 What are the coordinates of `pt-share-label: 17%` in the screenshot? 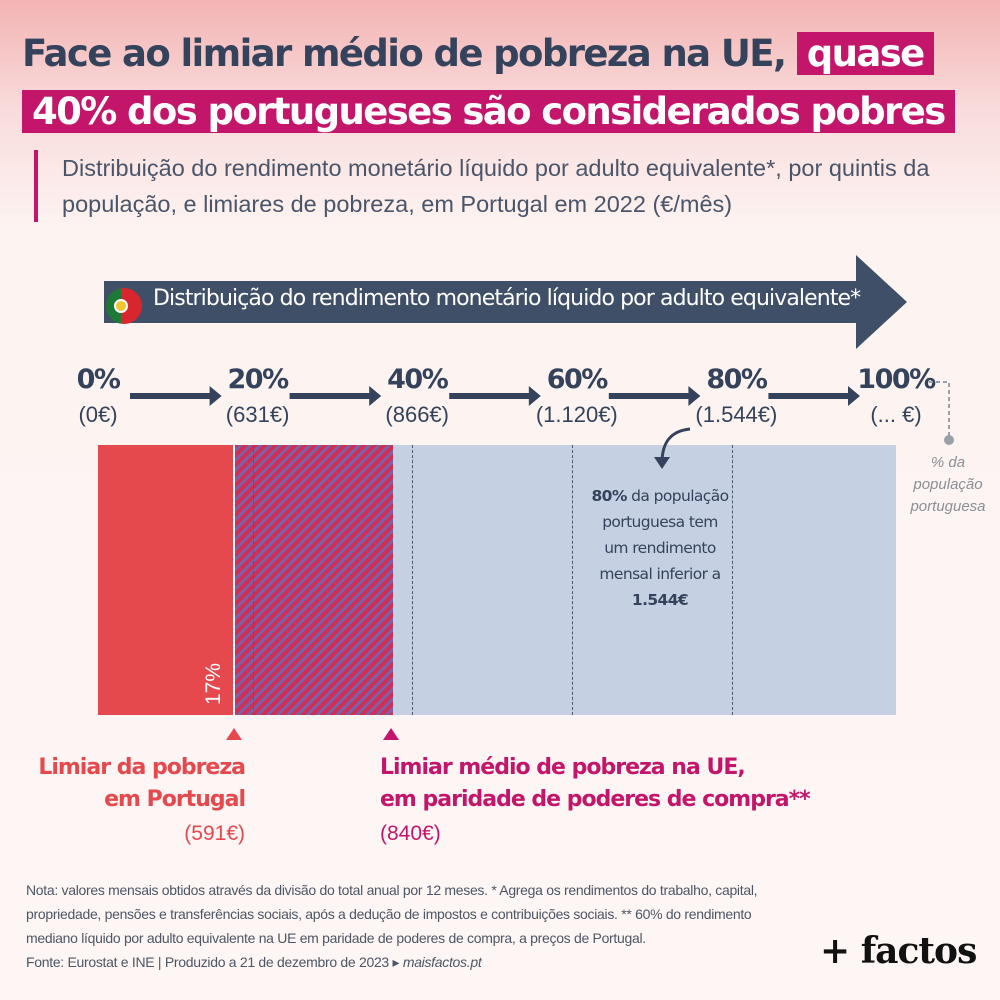 It's located at (213, 683).